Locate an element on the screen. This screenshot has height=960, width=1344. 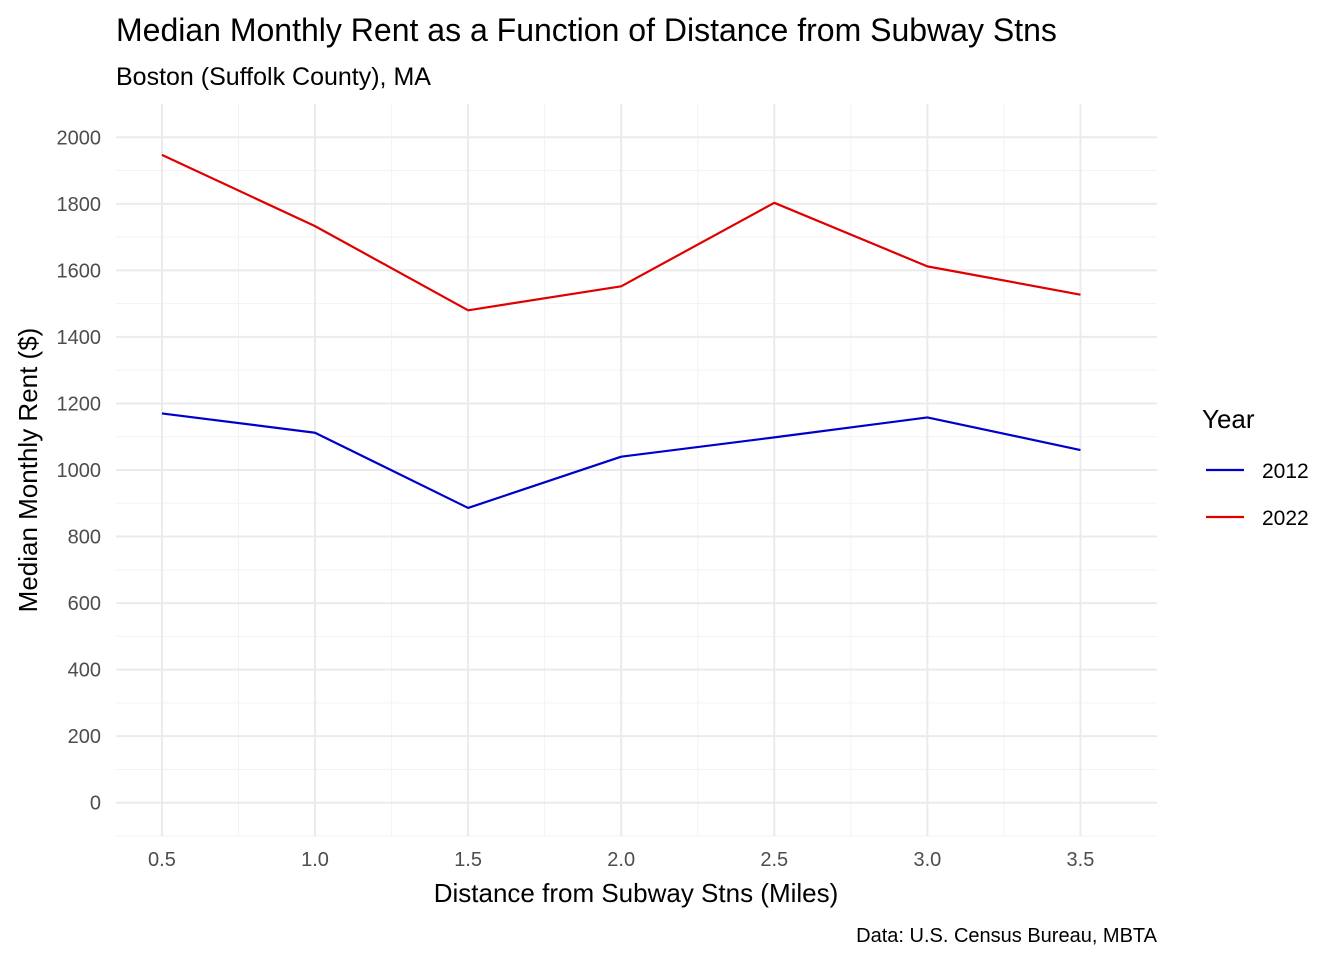
legend-label-2012: 2012 is located at coordinates (1285, 471).